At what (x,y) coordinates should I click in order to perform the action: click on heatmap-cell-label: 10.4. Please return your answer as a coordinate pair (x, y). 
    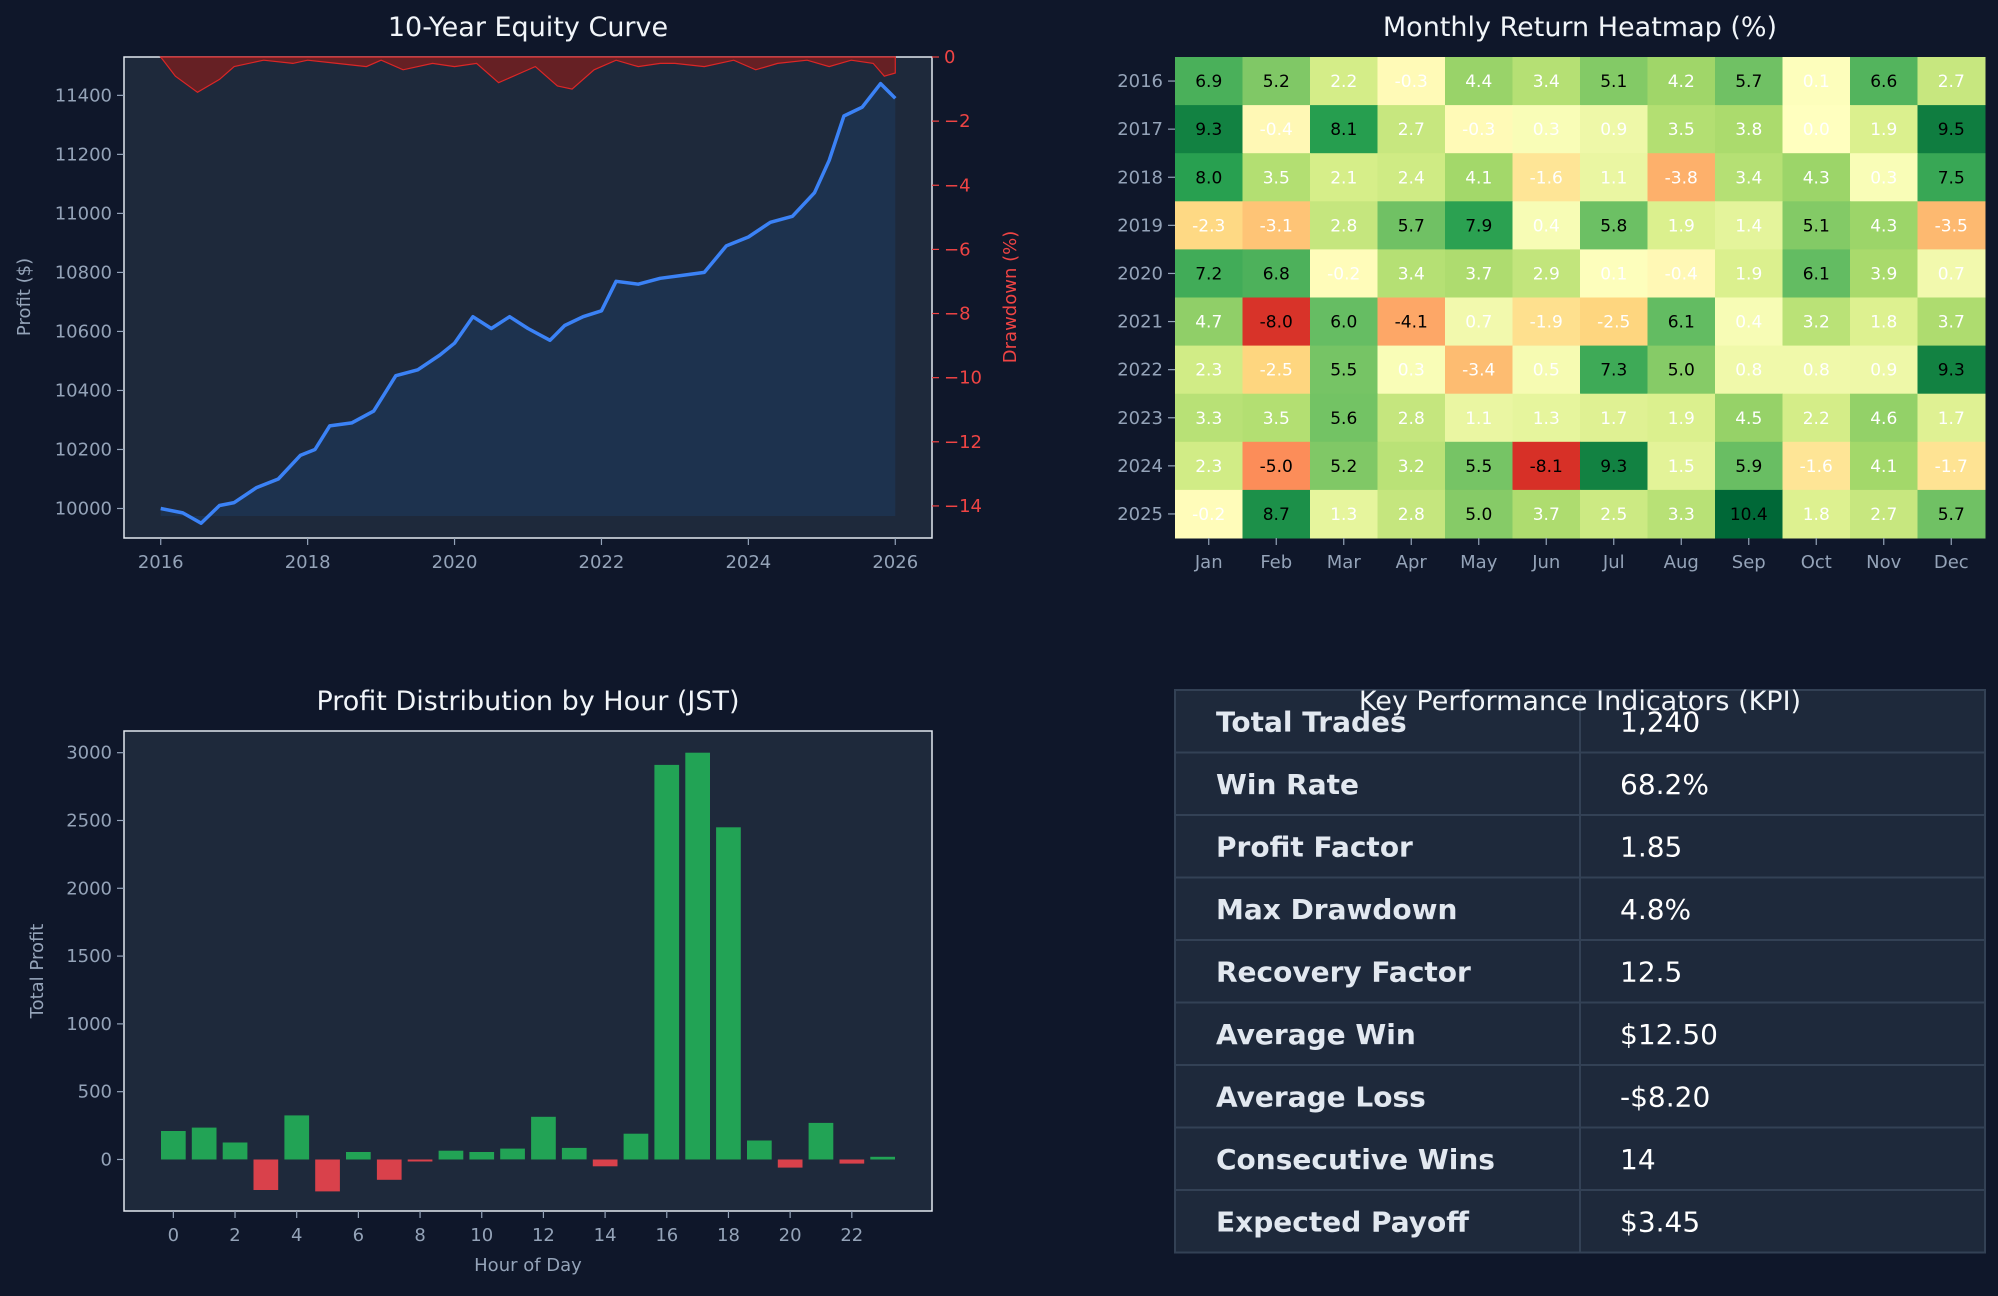
    Looking at the image, I should click on (1749, 515).